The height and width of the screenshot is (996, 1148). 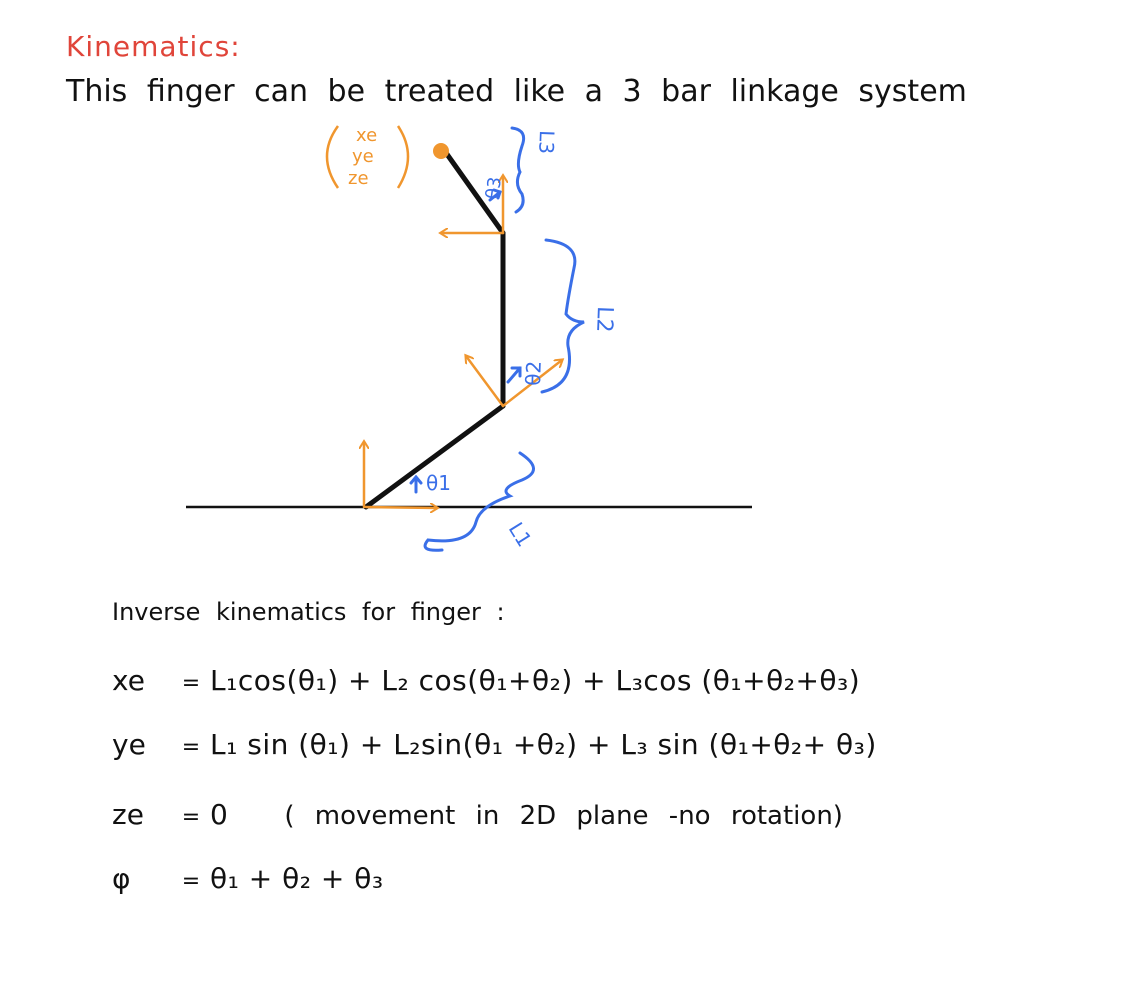 I want to click on equation-ze: ze = 0 ( movement in 2D plane -no rotation), so click(x=477, y=814).